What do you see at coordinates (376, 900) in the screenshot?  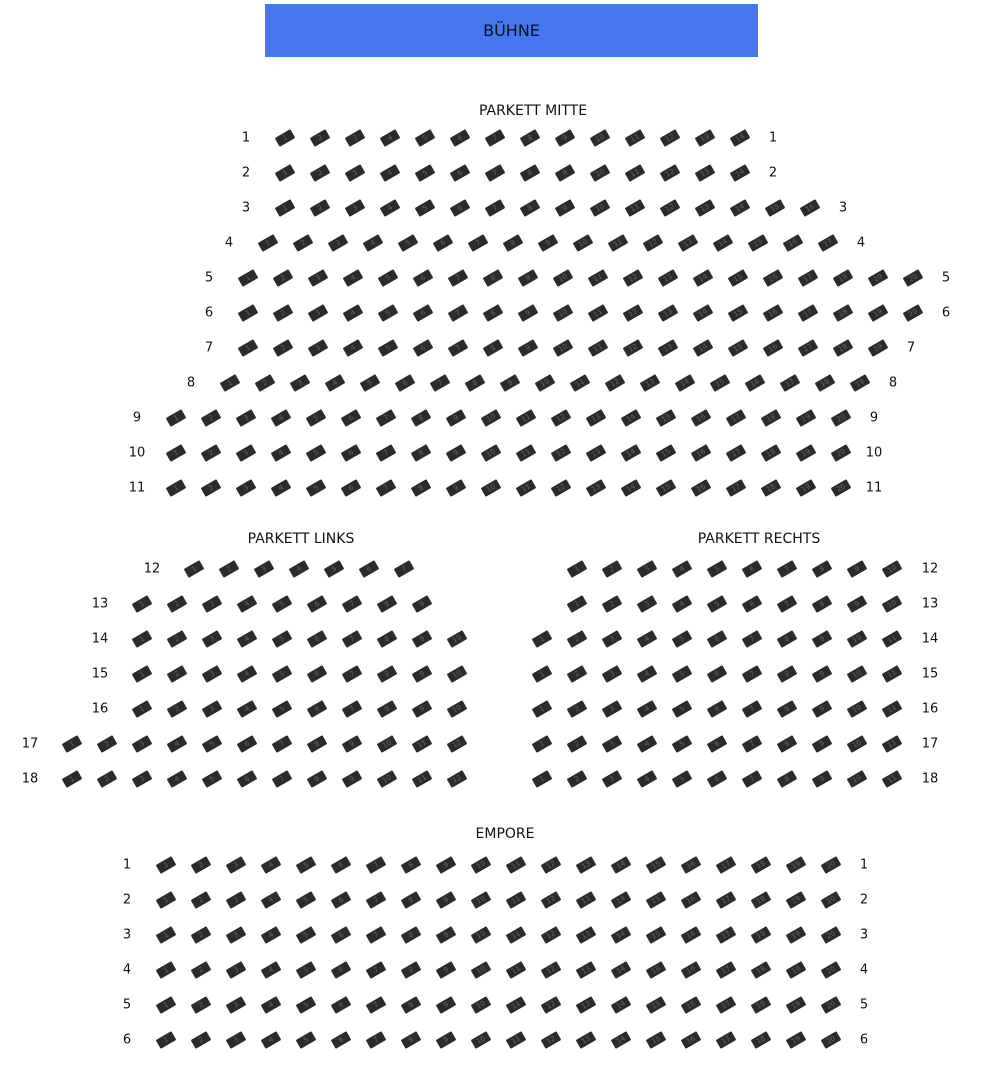 I see `seat-empore-row-2-7: 7` at bounding box center [376, 900].